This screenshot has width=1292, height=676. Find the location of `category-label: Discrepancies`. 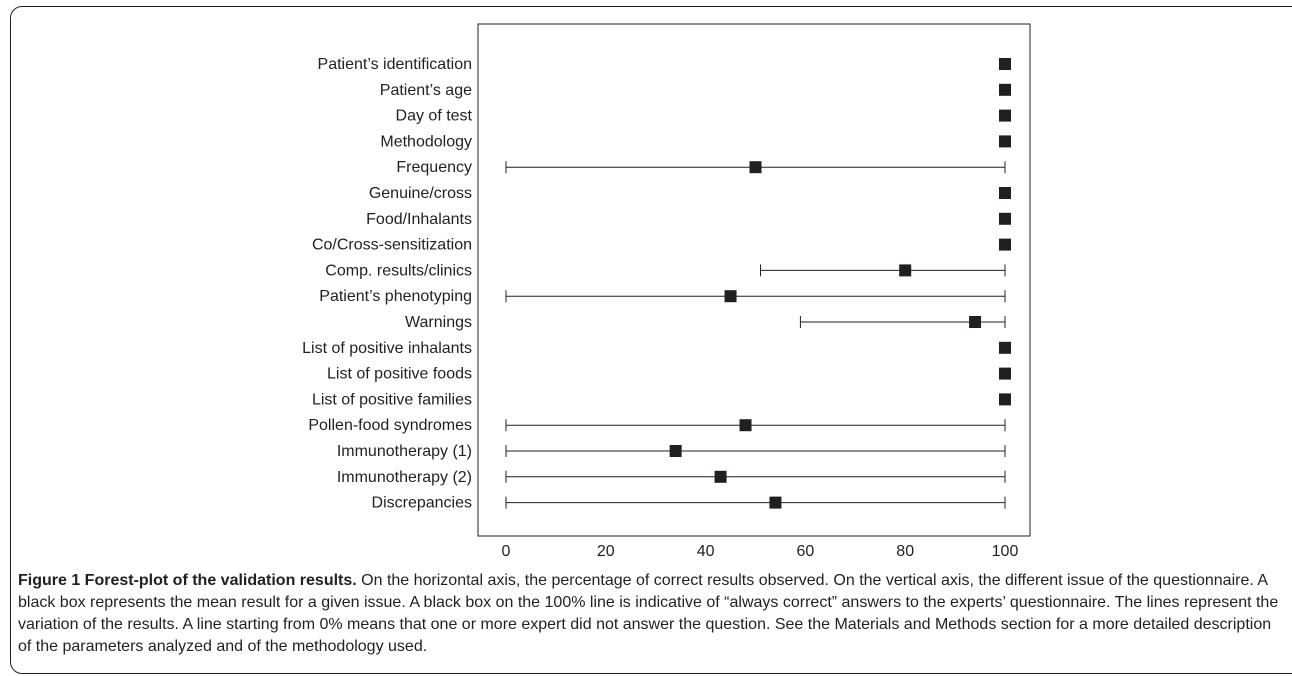

category-label: Discrepancies is located at coordinates (422, 503).